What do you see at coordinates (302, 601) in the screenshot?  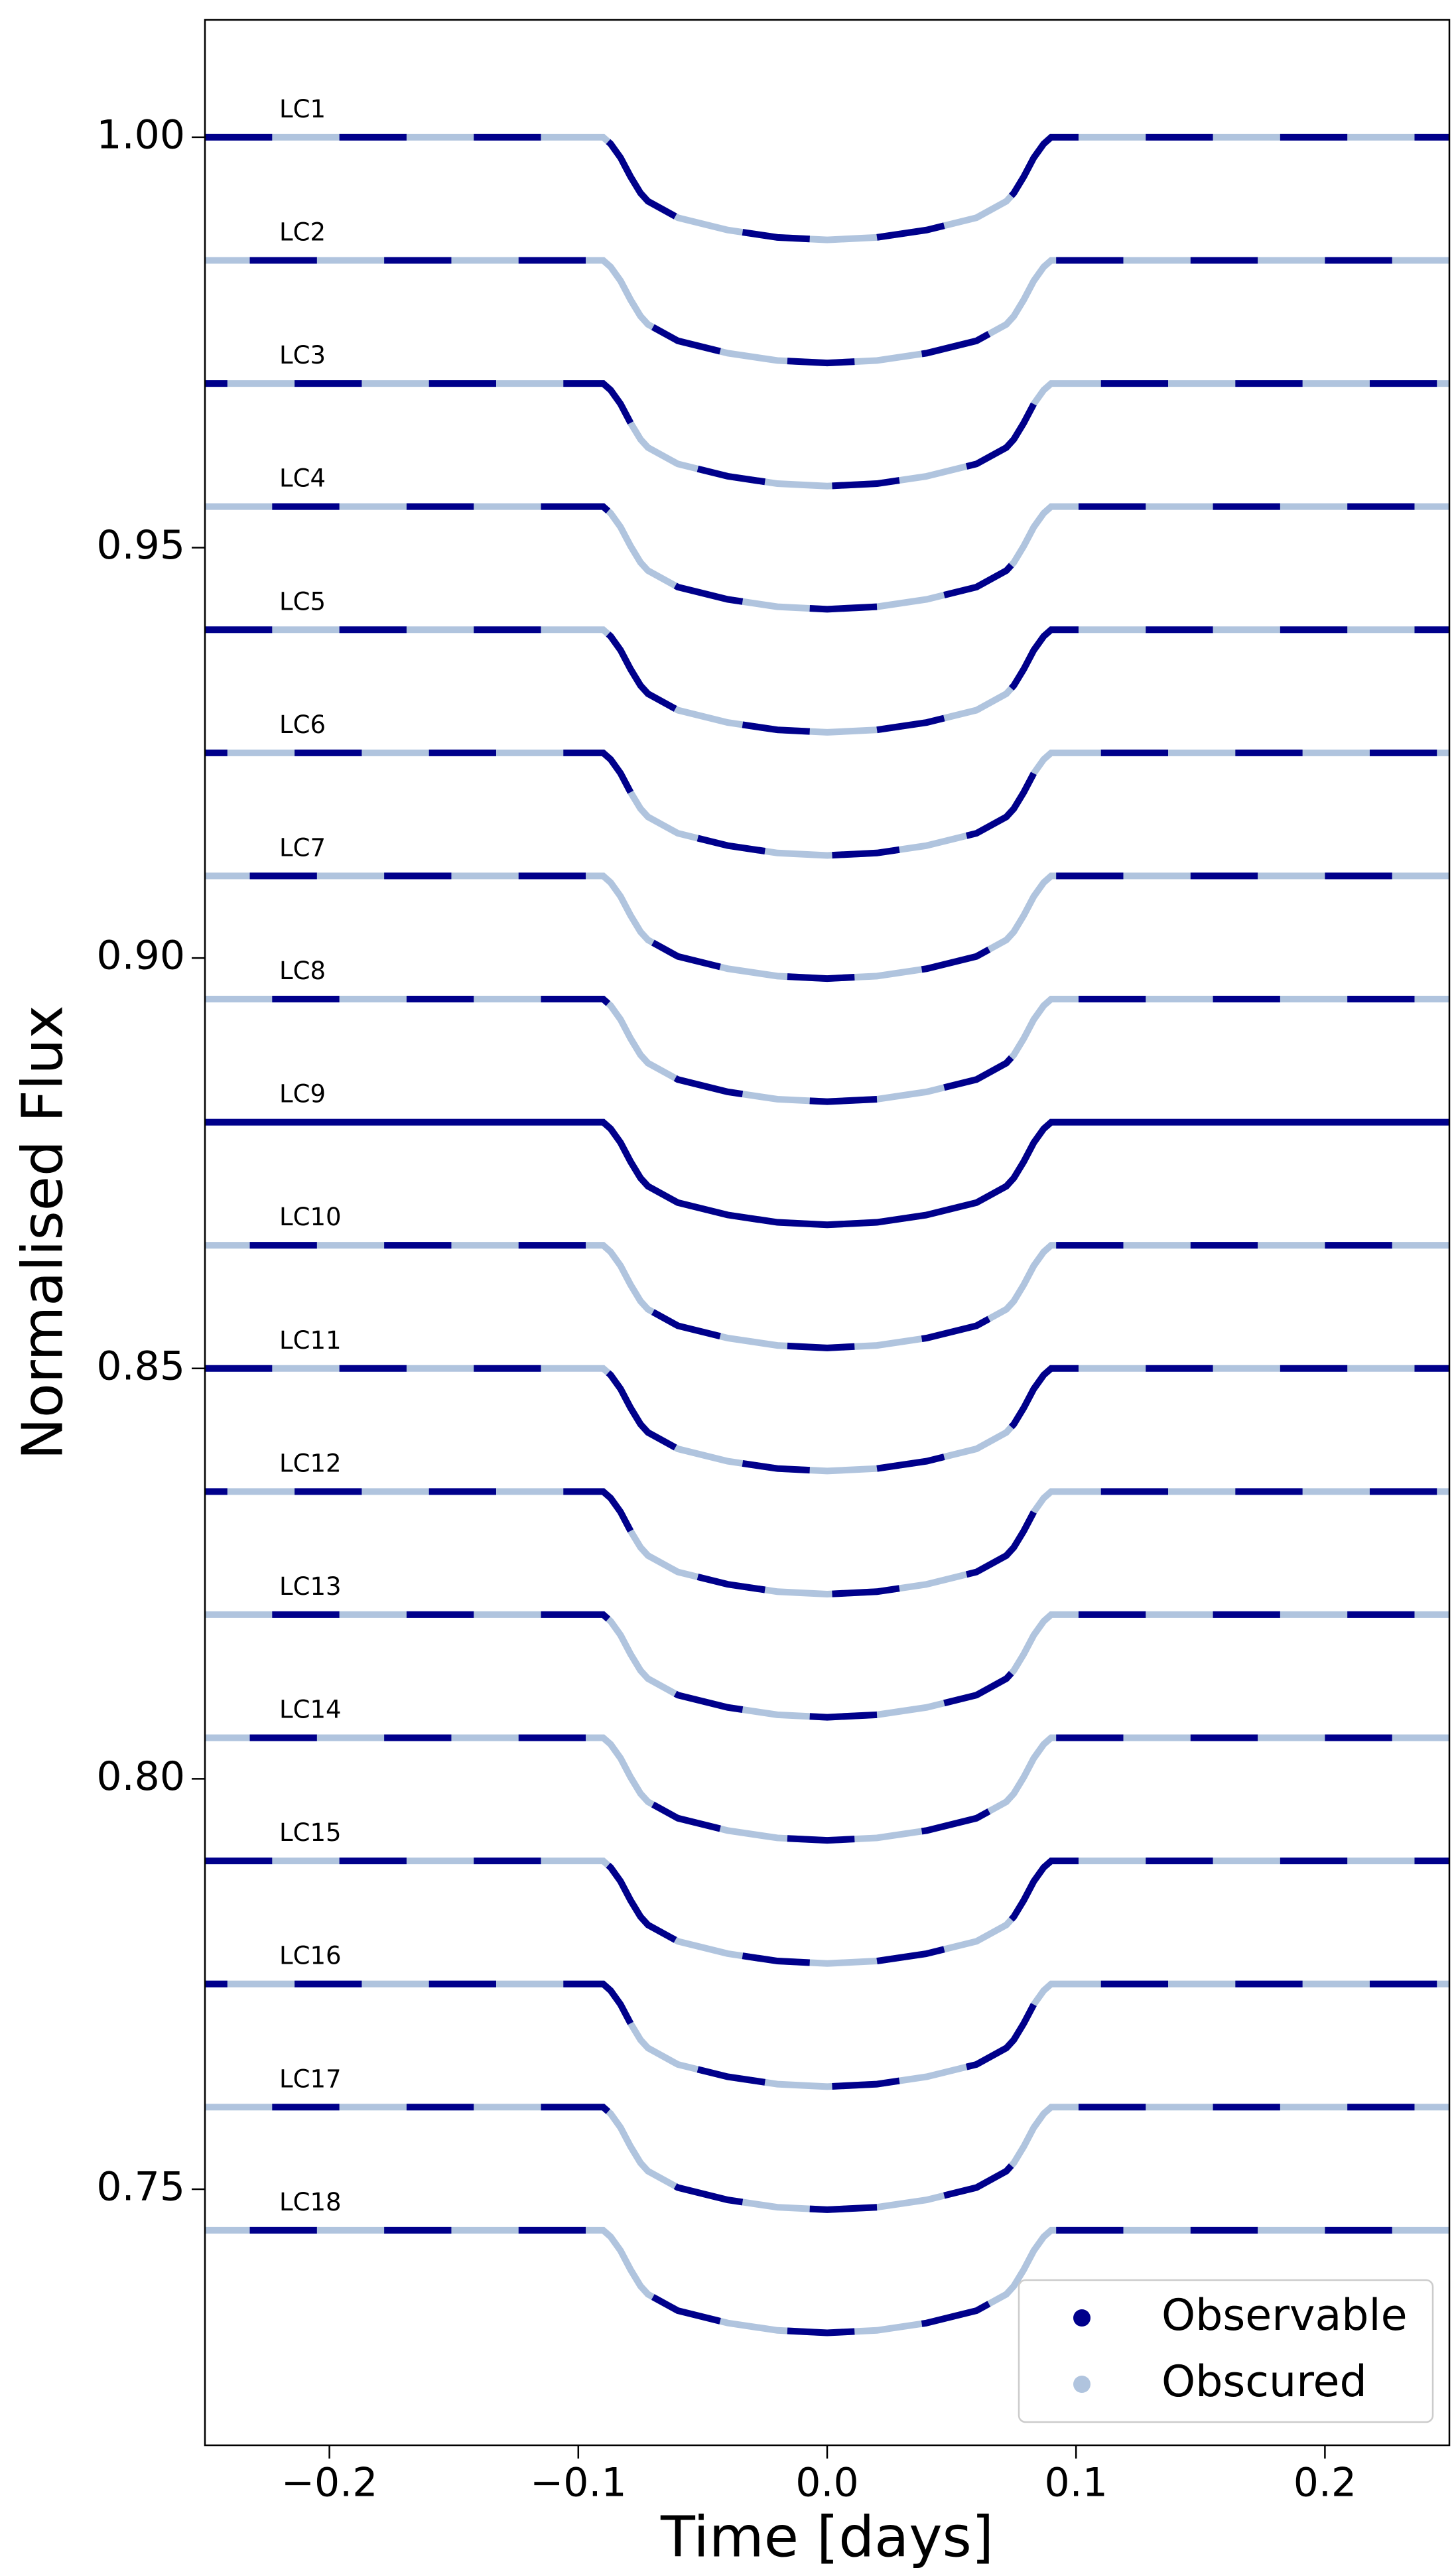 I see `curve-label: LC5` at bounding box center [302, 601].